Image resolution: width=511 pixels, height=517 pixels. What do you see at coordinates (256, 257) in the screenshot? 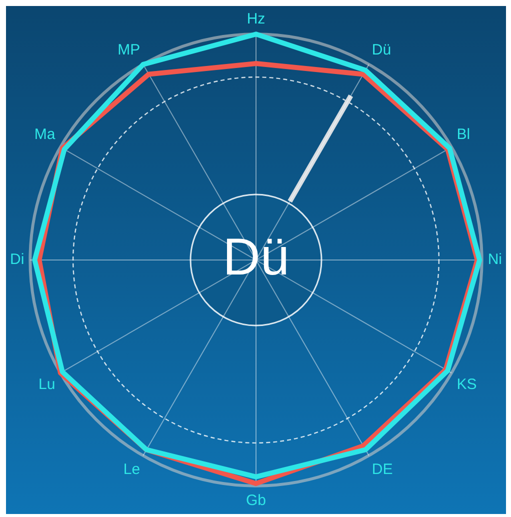
I see `text: Dü` at bounding box center [256, 257].